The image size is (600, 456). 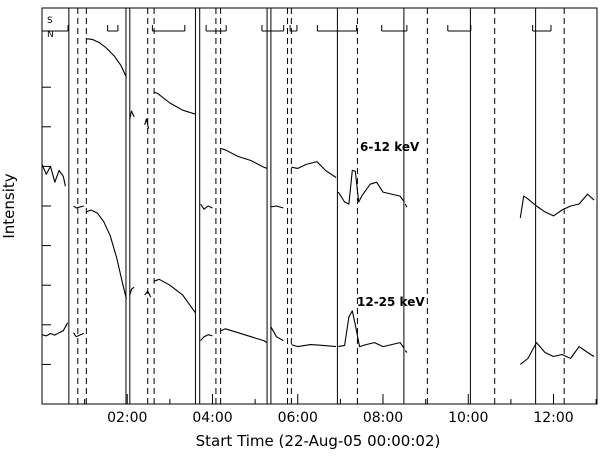 What do you see at coordinates (319, 410) in the screenshot?
I see `x-axis-ticks: 02:00 04:00 06:00 08:00 10:00 12:00` at bounding box center [319, 410].